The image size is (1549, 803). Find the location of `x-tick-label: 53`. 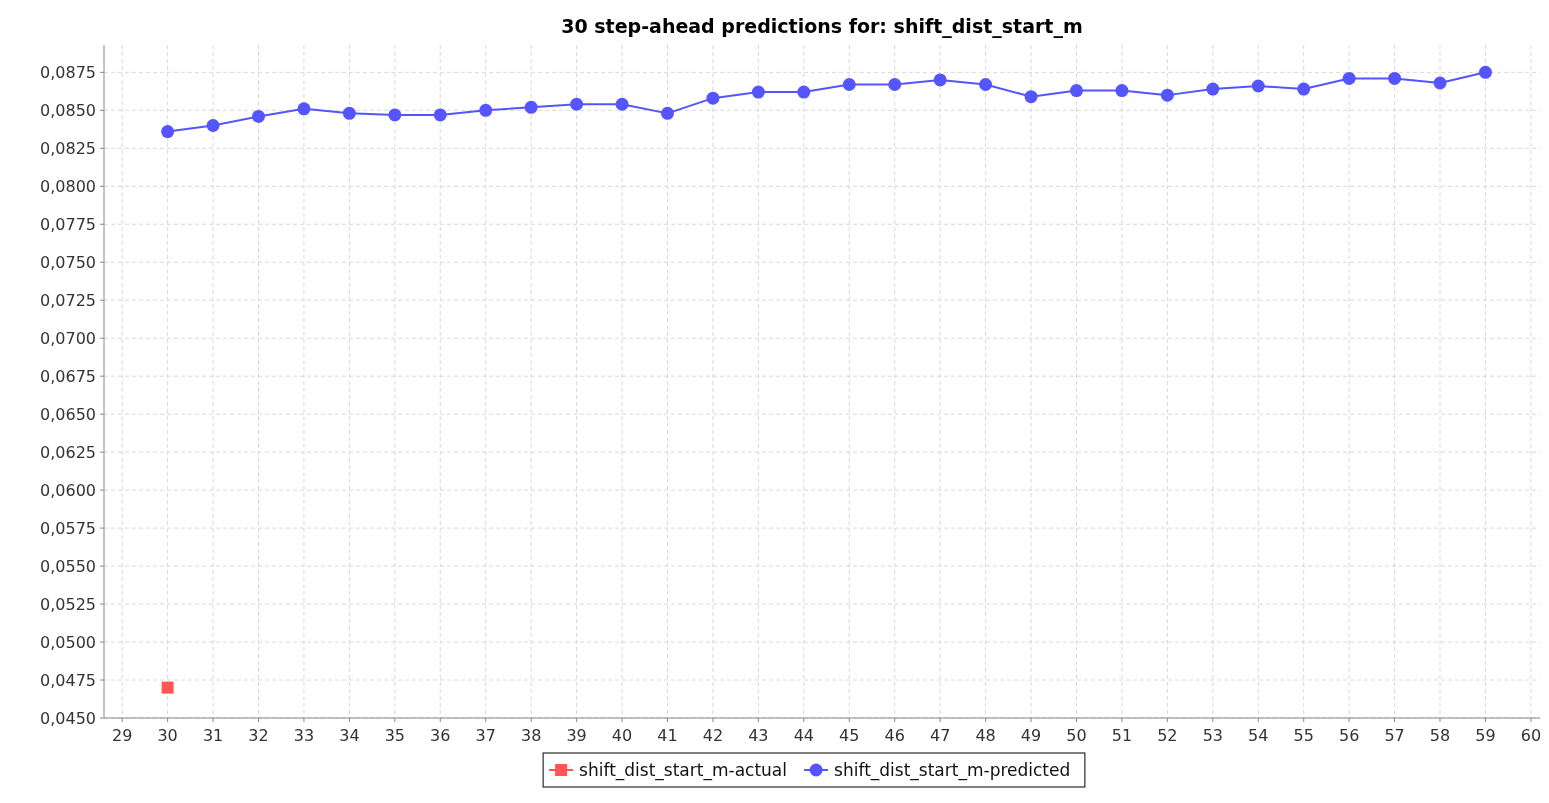

x-tick-label: 53 is located at coordinates (1212, 735).